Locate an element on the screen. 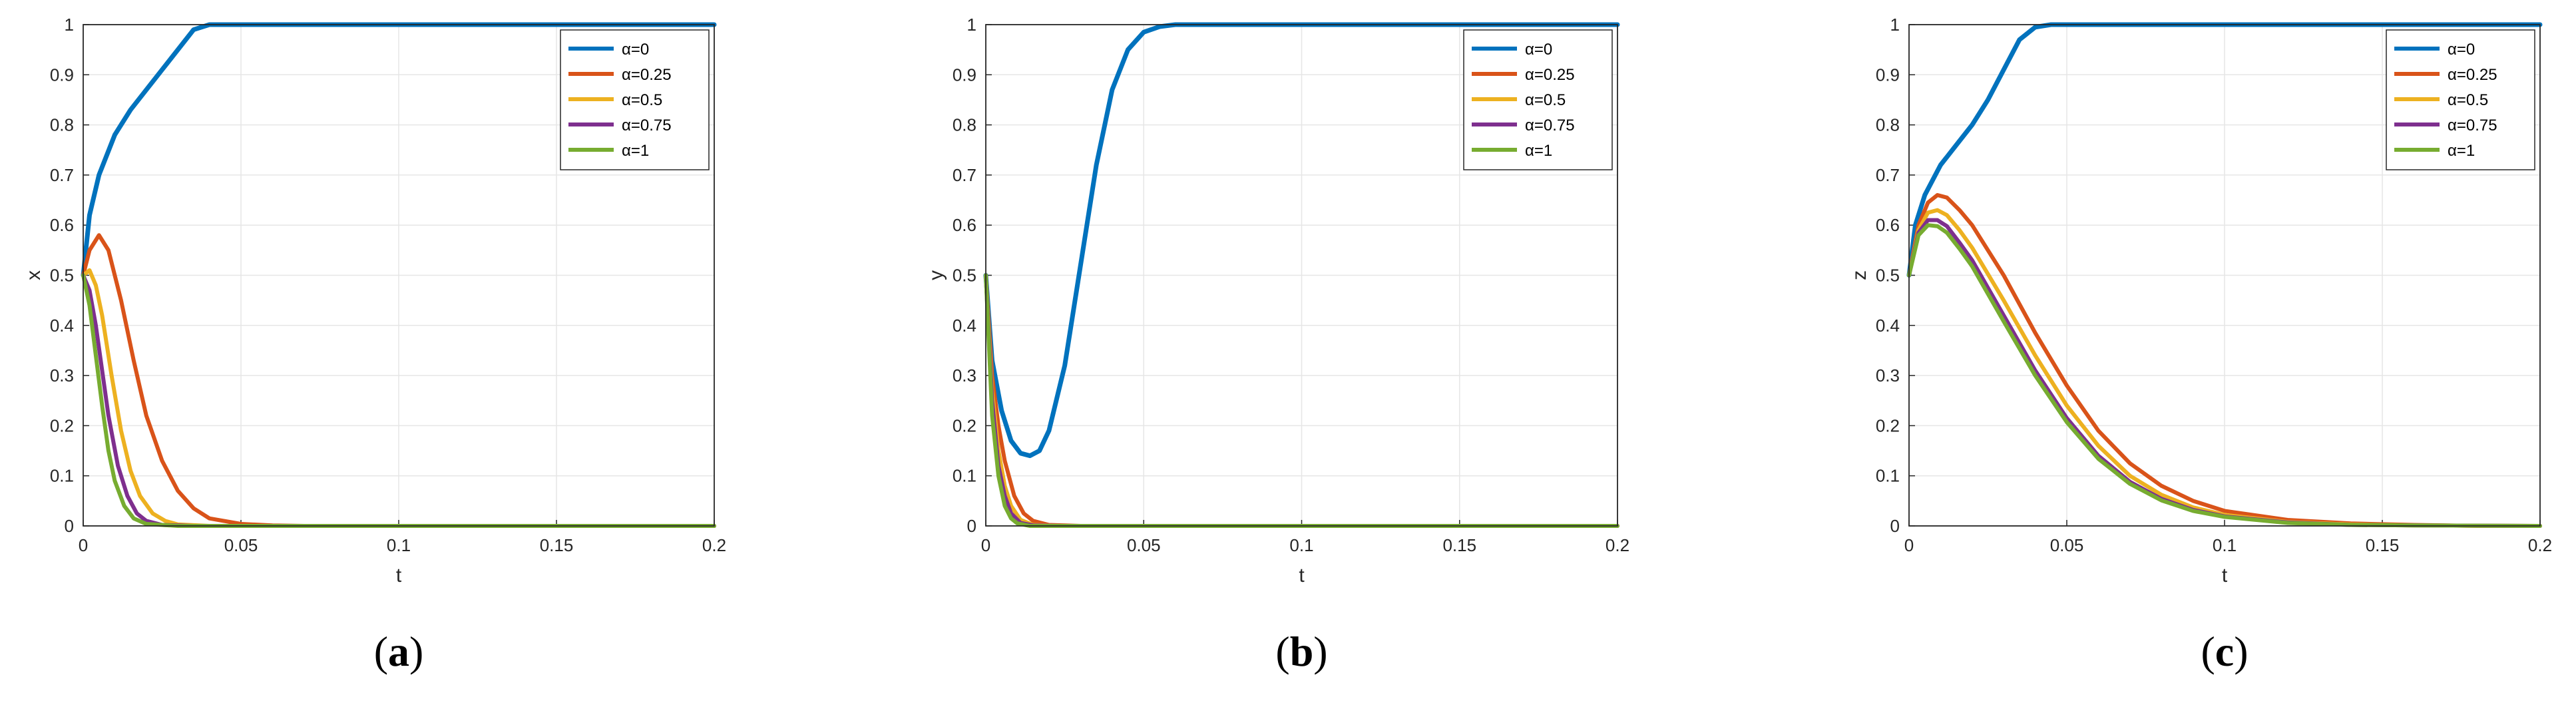 The image size is (2576, 705). panel-caption: (c) is located at coordinates (2224, 651).